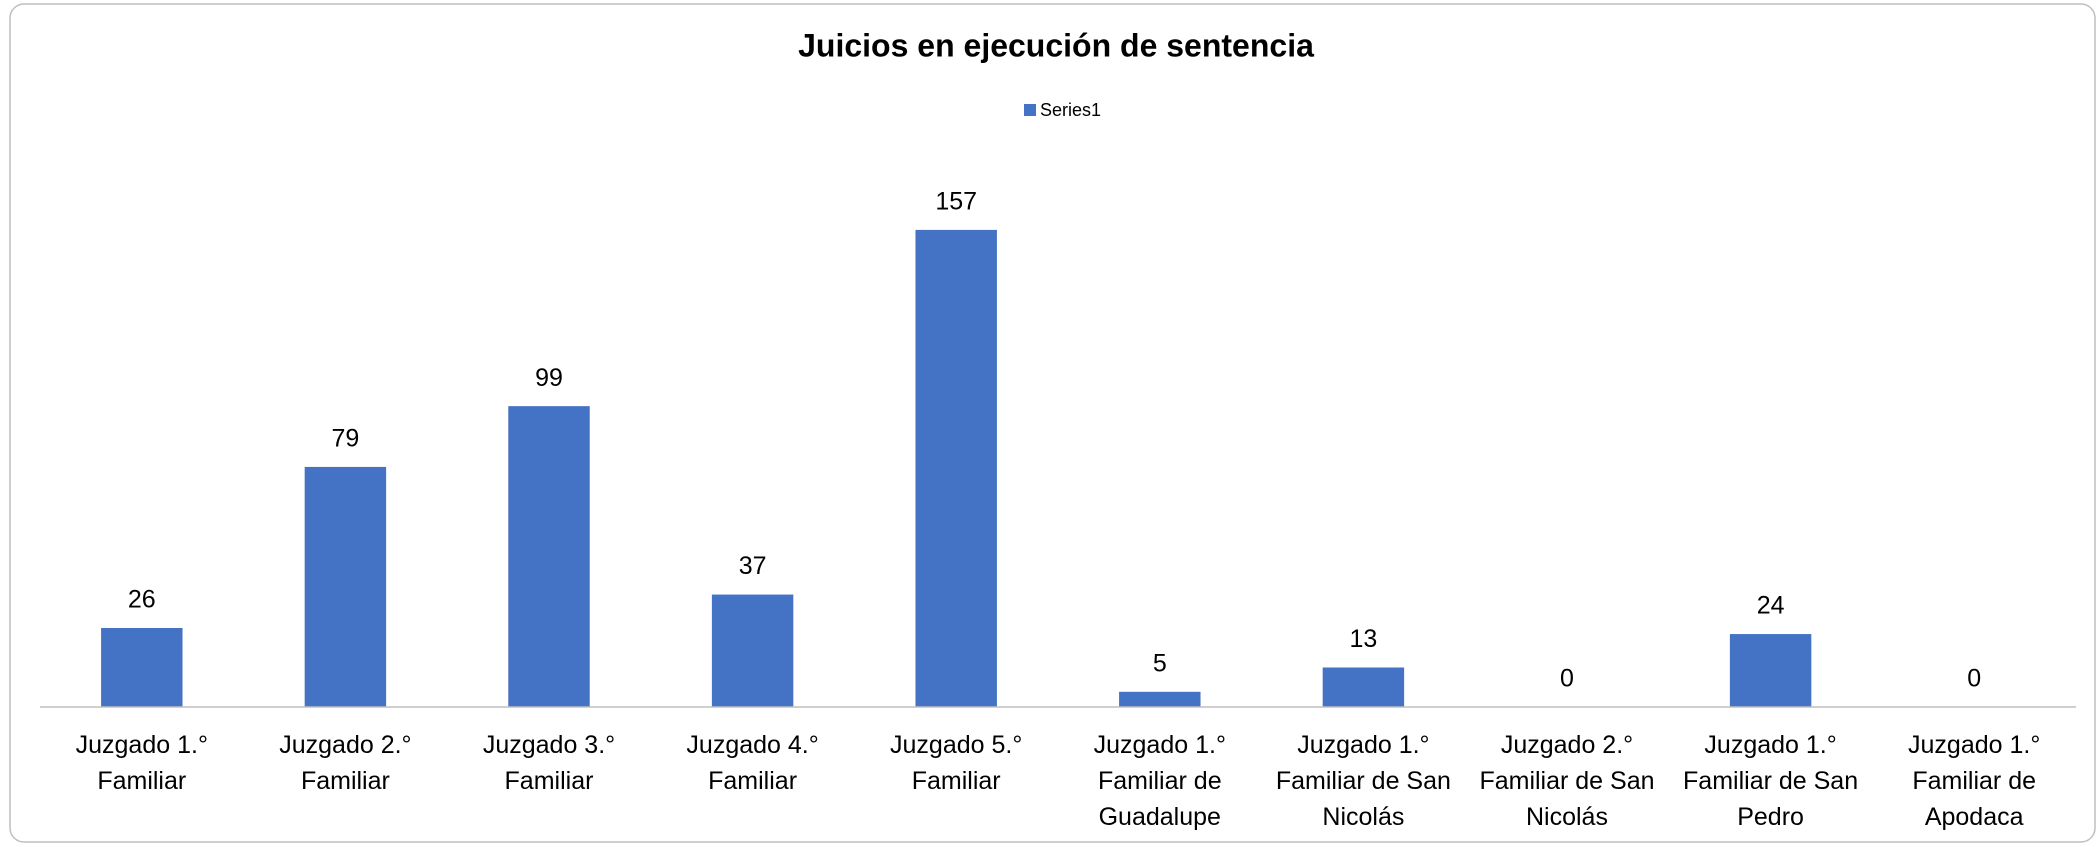  What do you see at coordinates (1363, 781) in the screenshot?
I see `x-tick-label: Juzgado 1.° Familiar de San Nicolás` at bounding box center [1363, 781].